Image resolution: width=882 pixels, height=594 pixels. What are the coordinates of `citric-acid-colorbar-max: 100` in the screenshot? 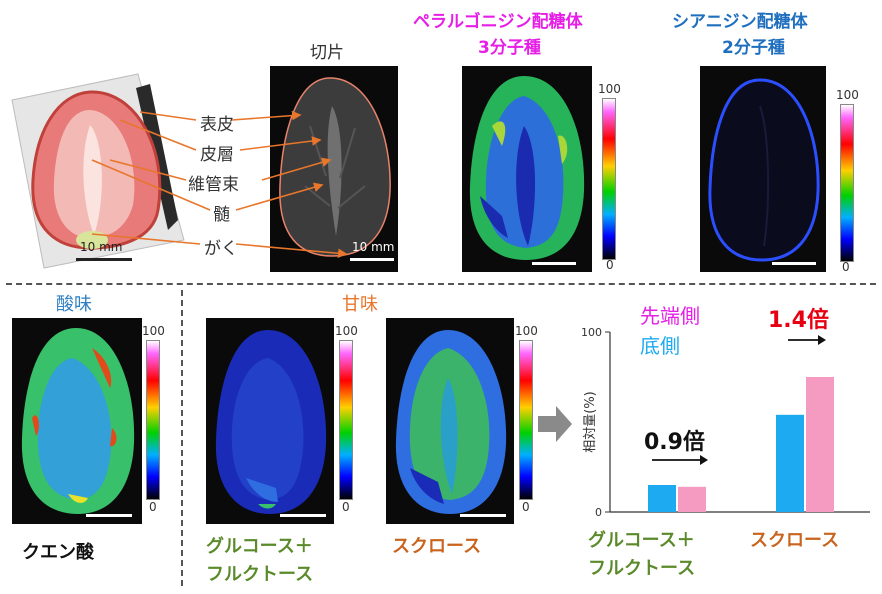 It's located at (153, 331).